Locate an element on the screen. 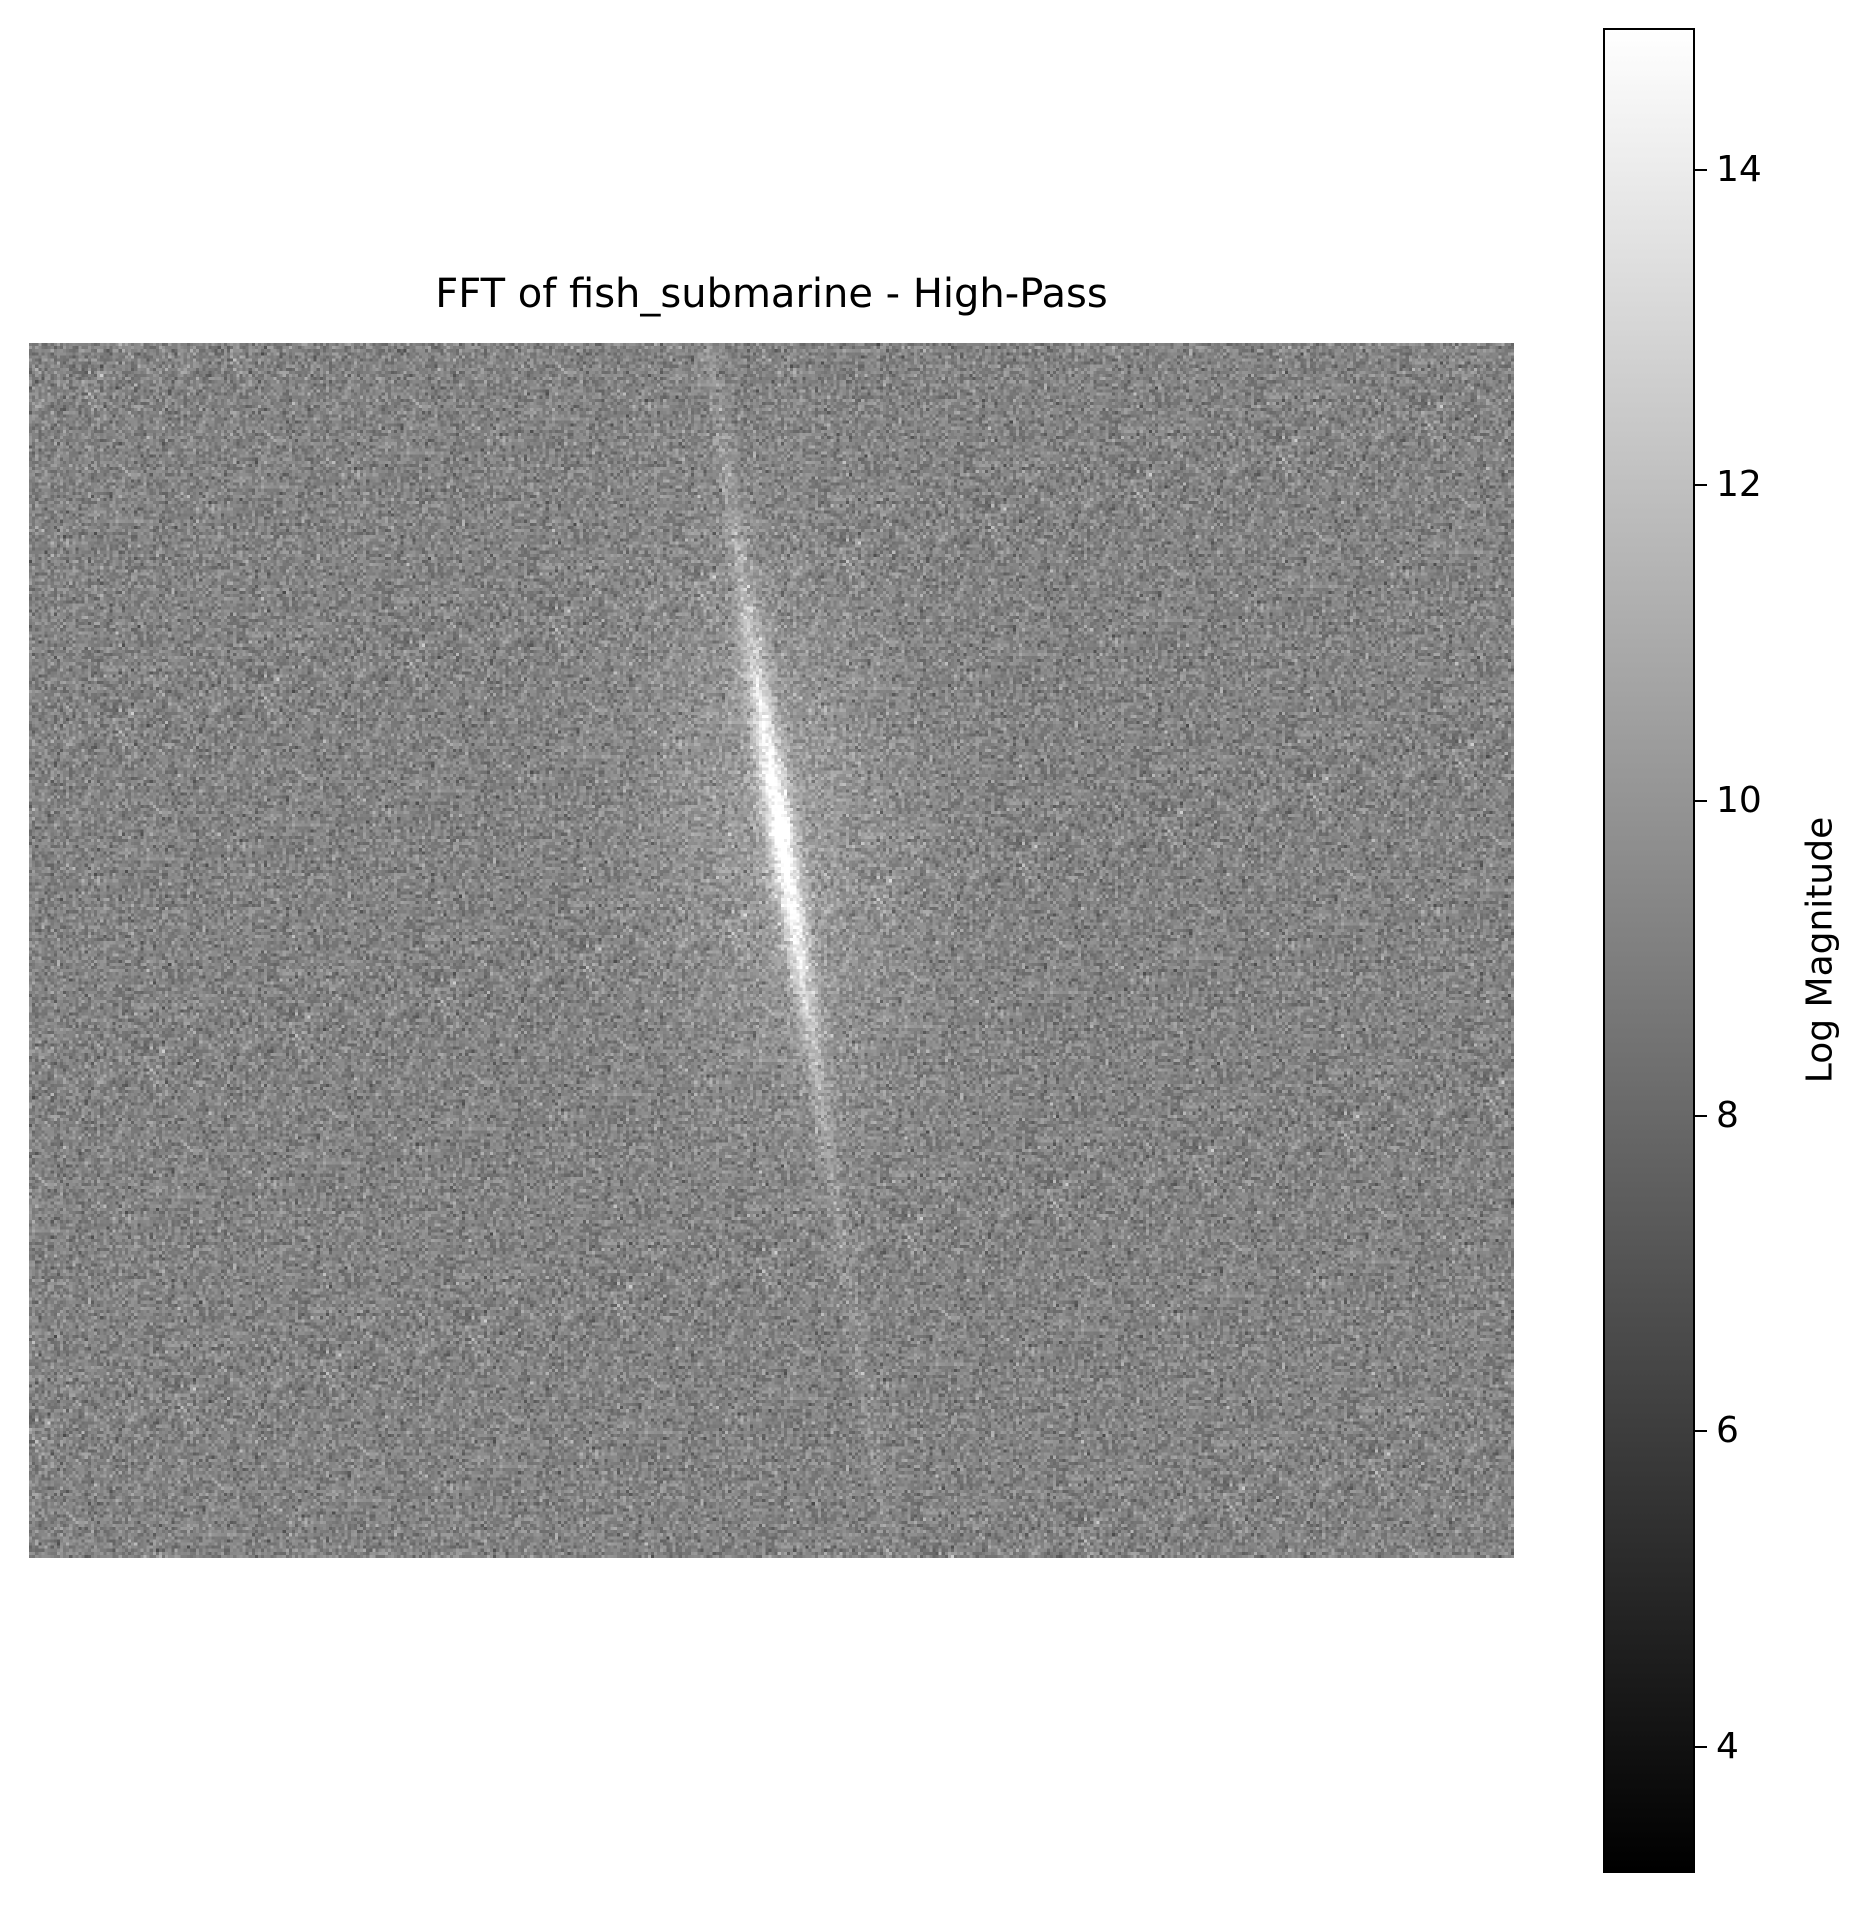  colorbar-tick-label-8: 8 is located at coordinates (1727, 1116).